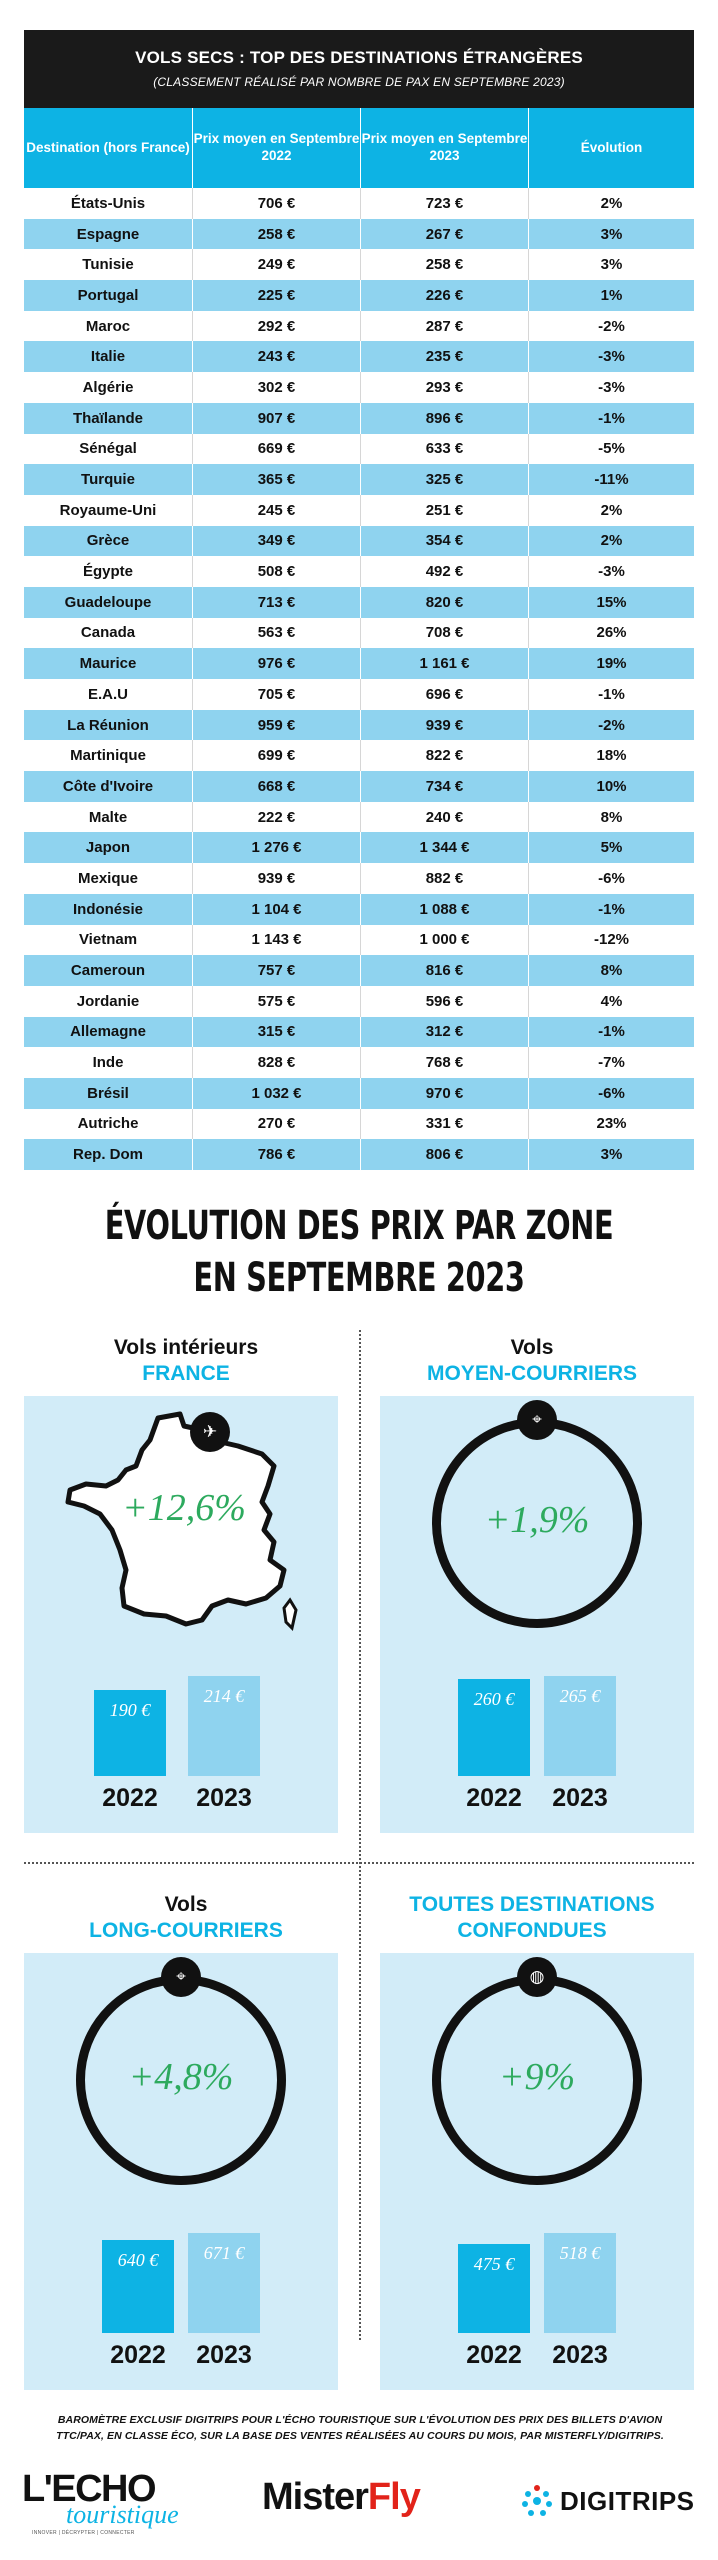 Image resolution: width=718 pixels, height=2560 pixels. I want to click on route-pins-icon: ⌖, so click(537, 1420).